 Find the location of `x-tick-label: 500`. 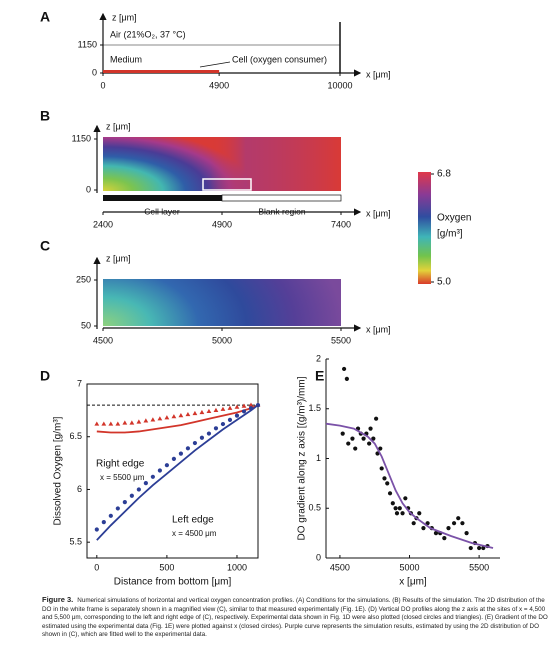

x-tick-label: 500 is located at coordinates (166, 567).